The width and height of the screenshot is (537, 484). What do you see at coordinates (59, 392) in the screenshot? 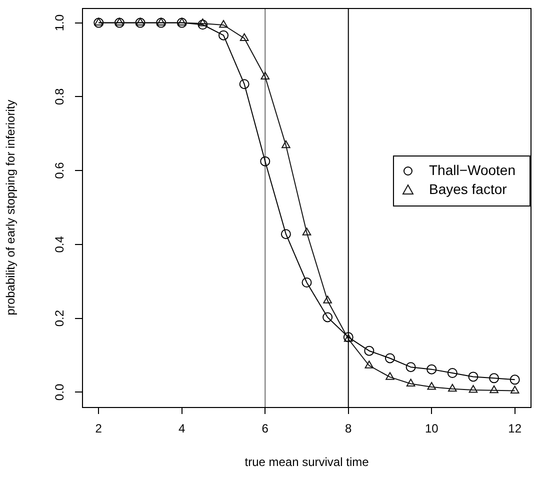
I see `y-tick-label: 0.0` at bounding box center [59, 392].